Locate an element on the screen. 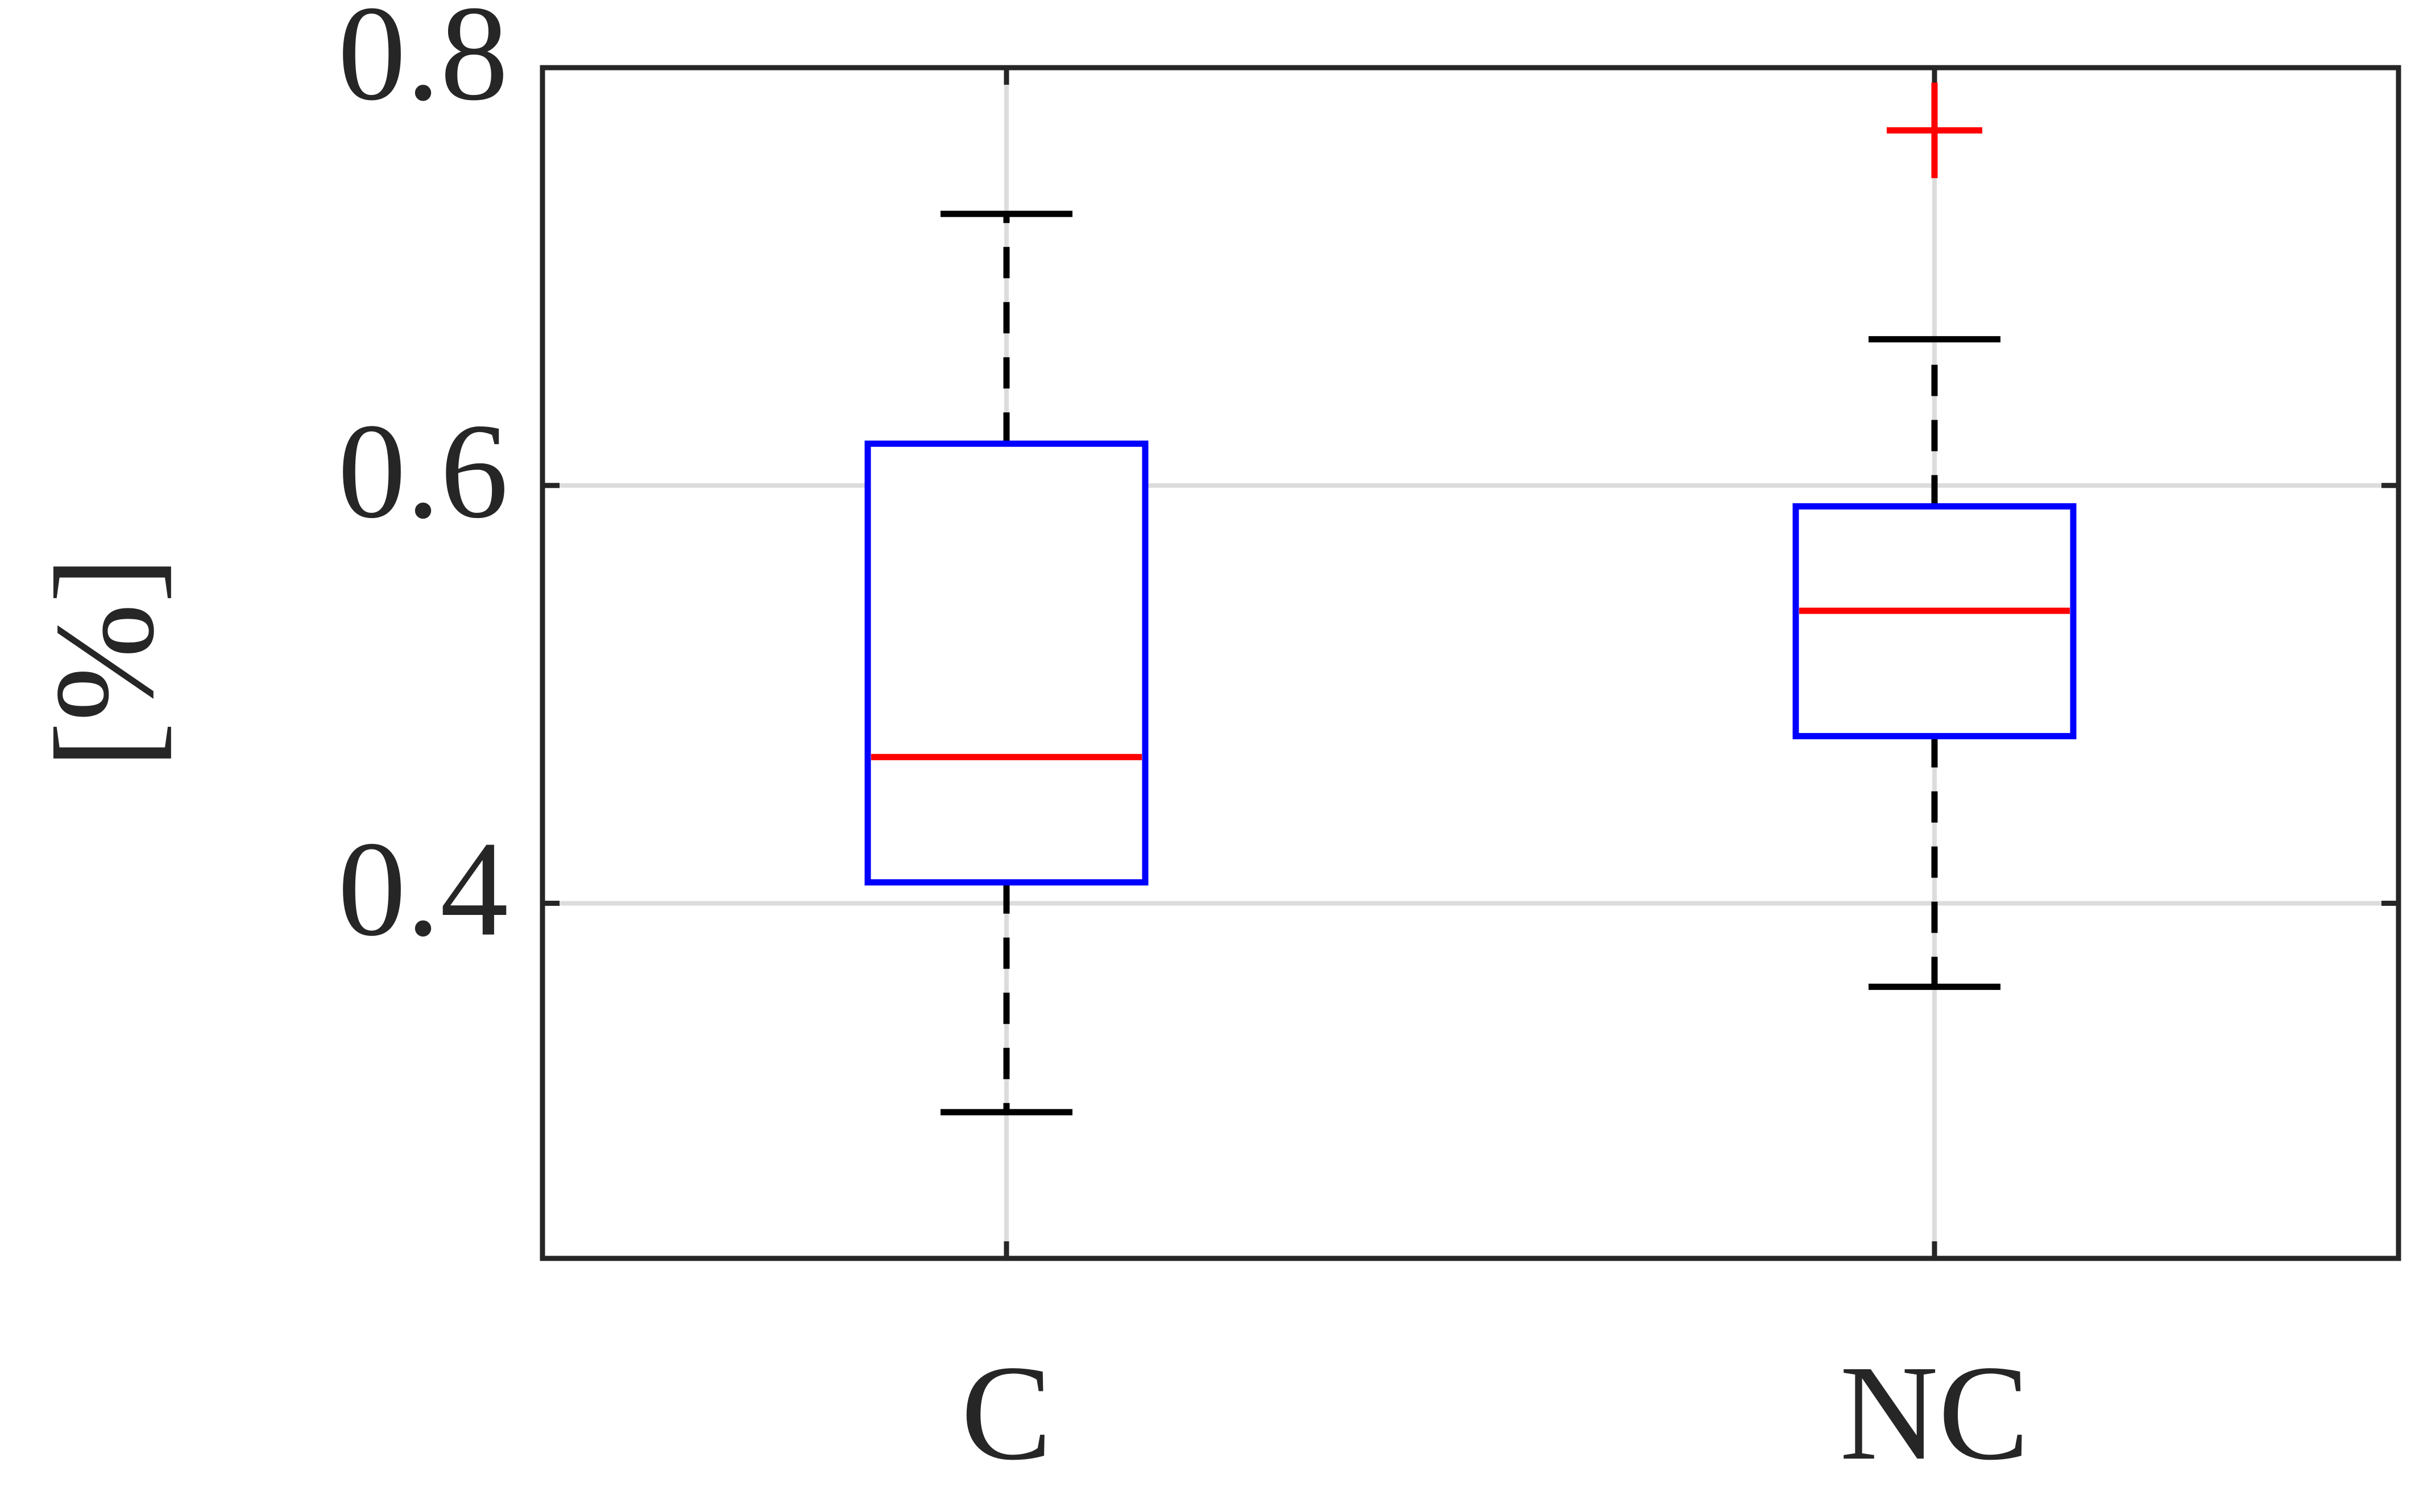 This screenshot has height=1512, width=2415. x-tick-label: C is located at coordinates (1006, 1412).